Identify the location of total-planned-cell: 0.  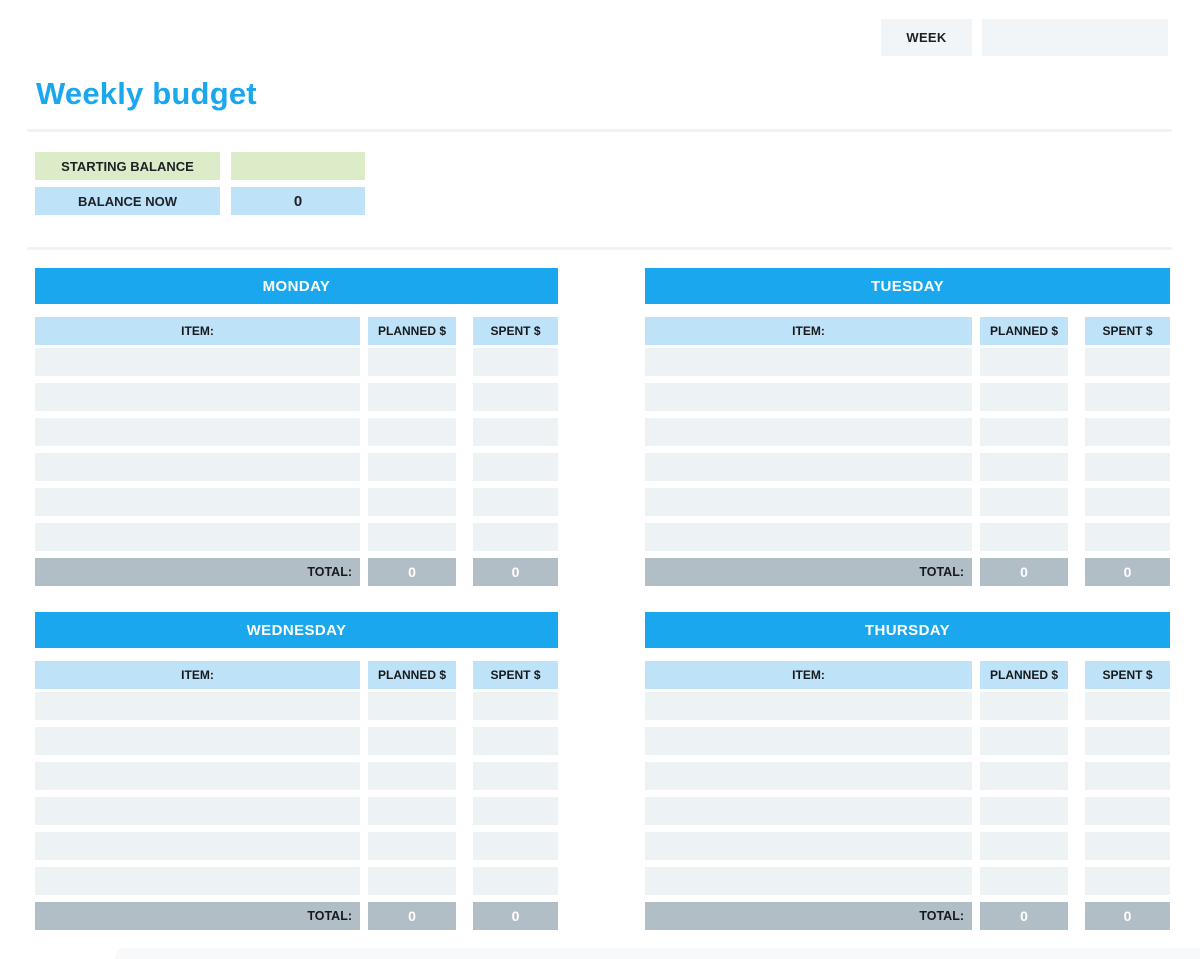
(1024, 572).